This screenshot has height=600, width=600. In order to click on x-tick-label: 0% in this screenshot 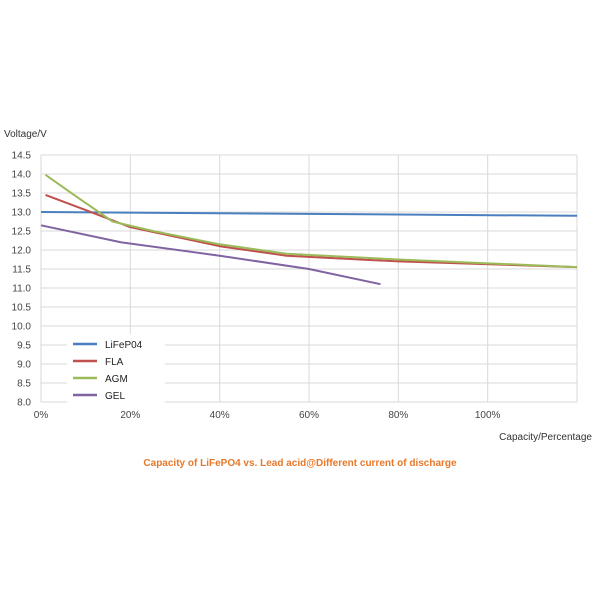, I will do `click(41, 415)`.